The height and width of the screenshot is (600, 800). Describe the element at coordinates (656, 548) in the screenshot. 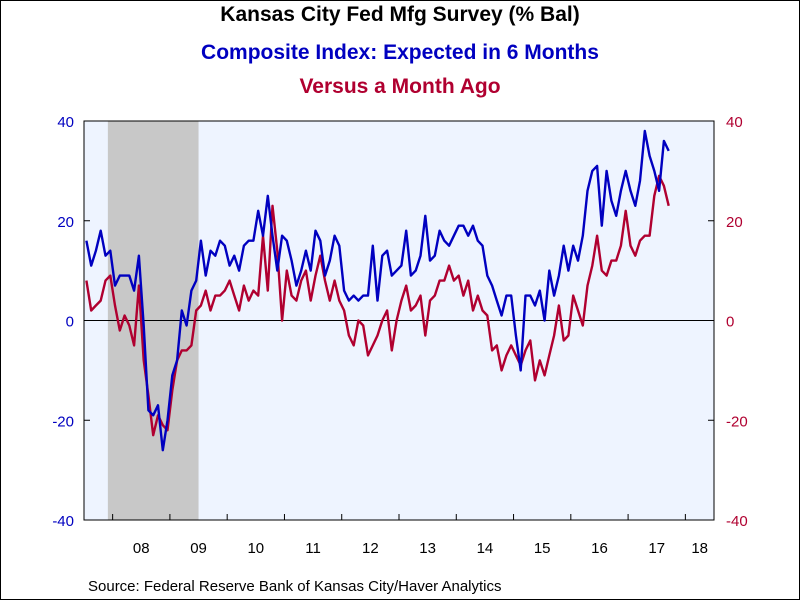

I see `x-tick-label: 17` at that location.